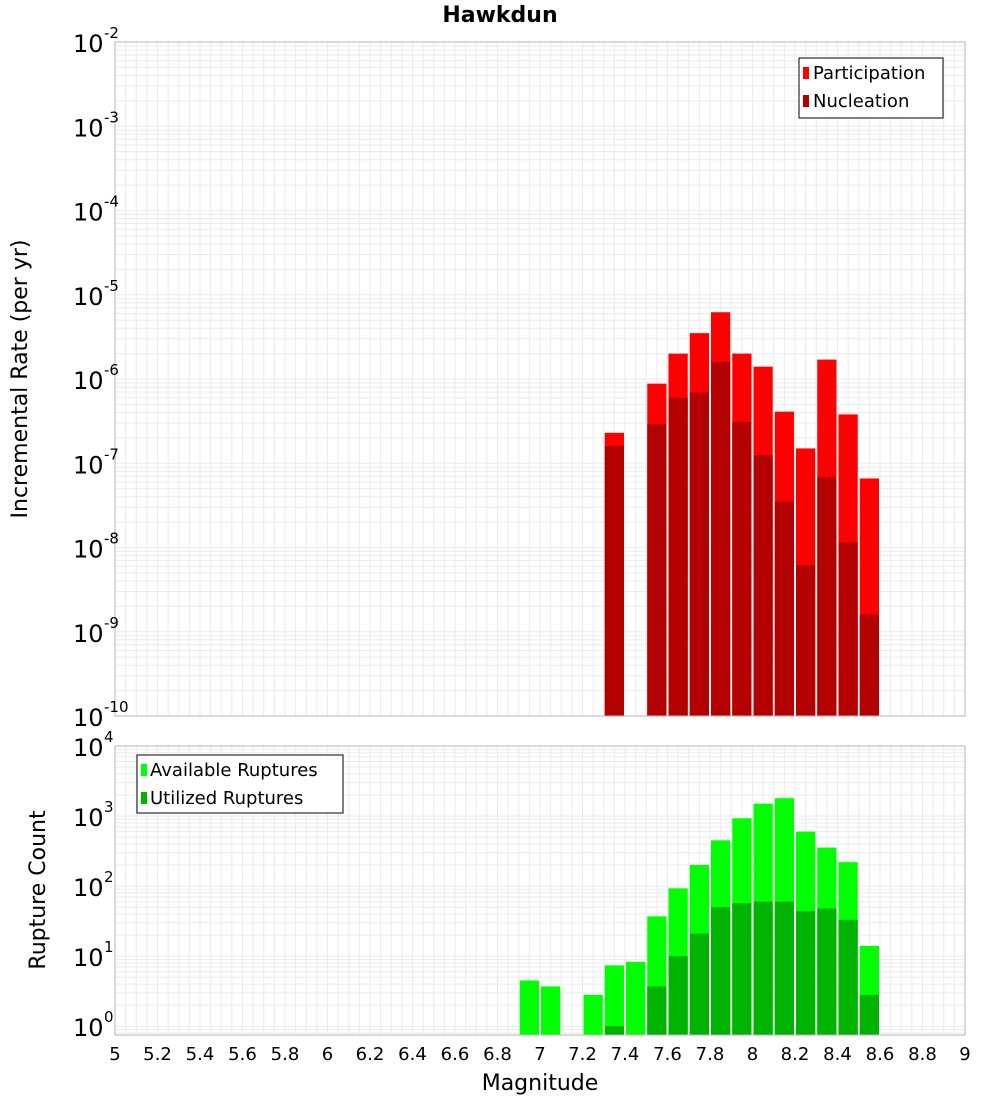 This screenshot has height=1100, width=1000. I want to click on x-tick-label: 6.2, so click(370, 1054).